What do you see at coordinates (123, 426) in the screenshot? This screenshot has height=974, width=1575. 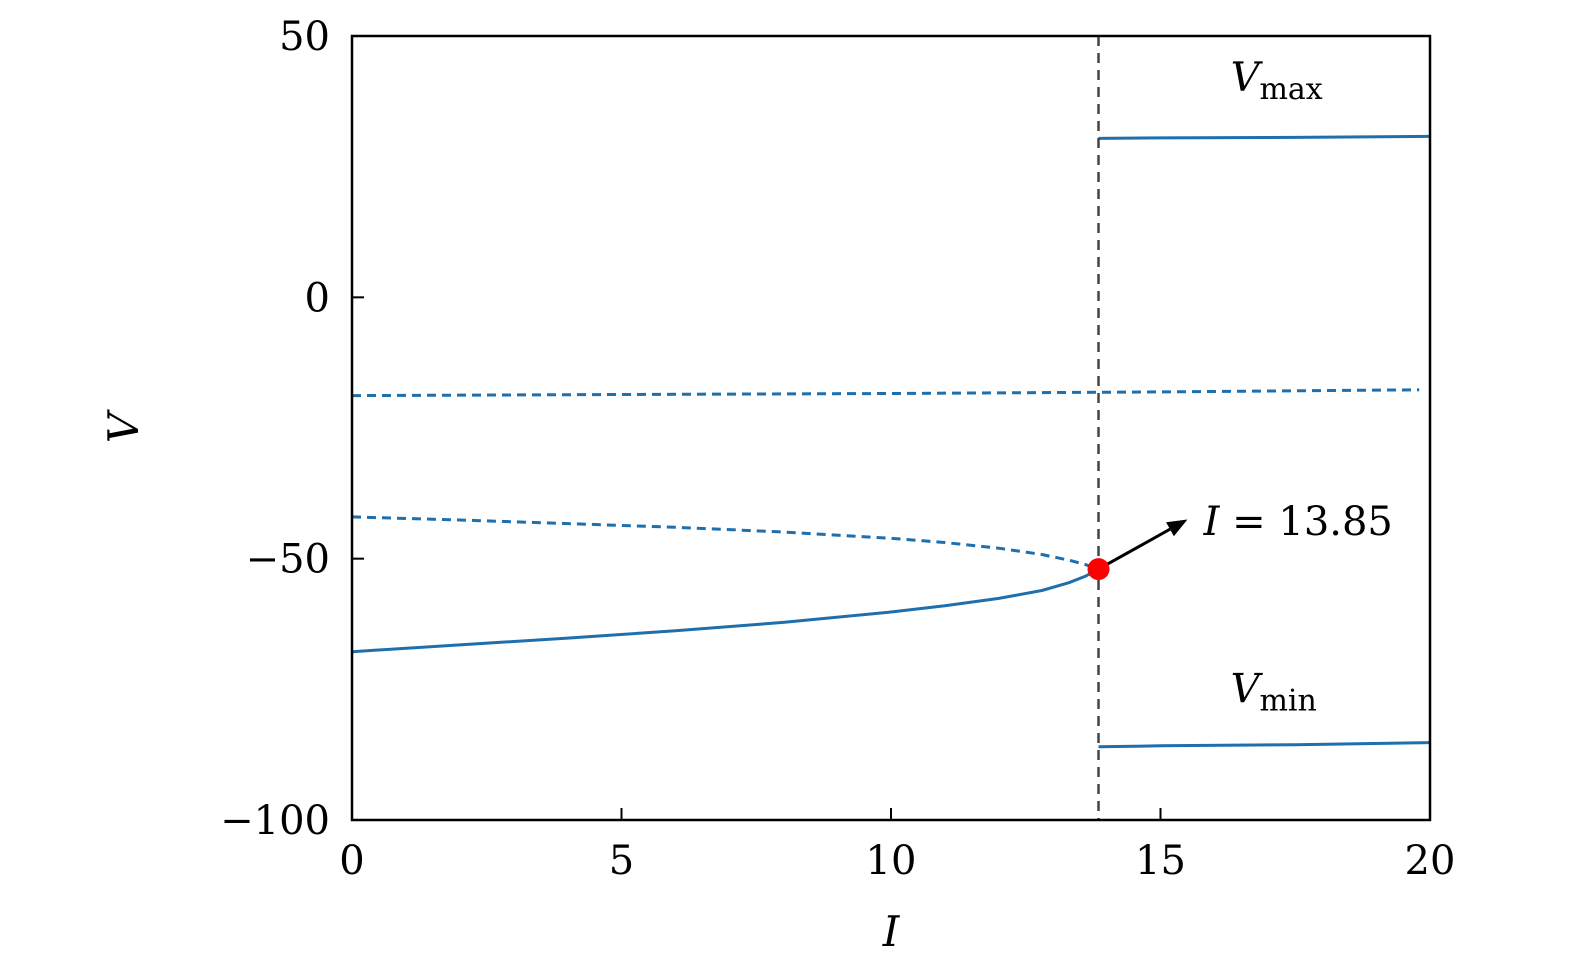 I see `y-axis-label: V` at bounding box center [123, 426].